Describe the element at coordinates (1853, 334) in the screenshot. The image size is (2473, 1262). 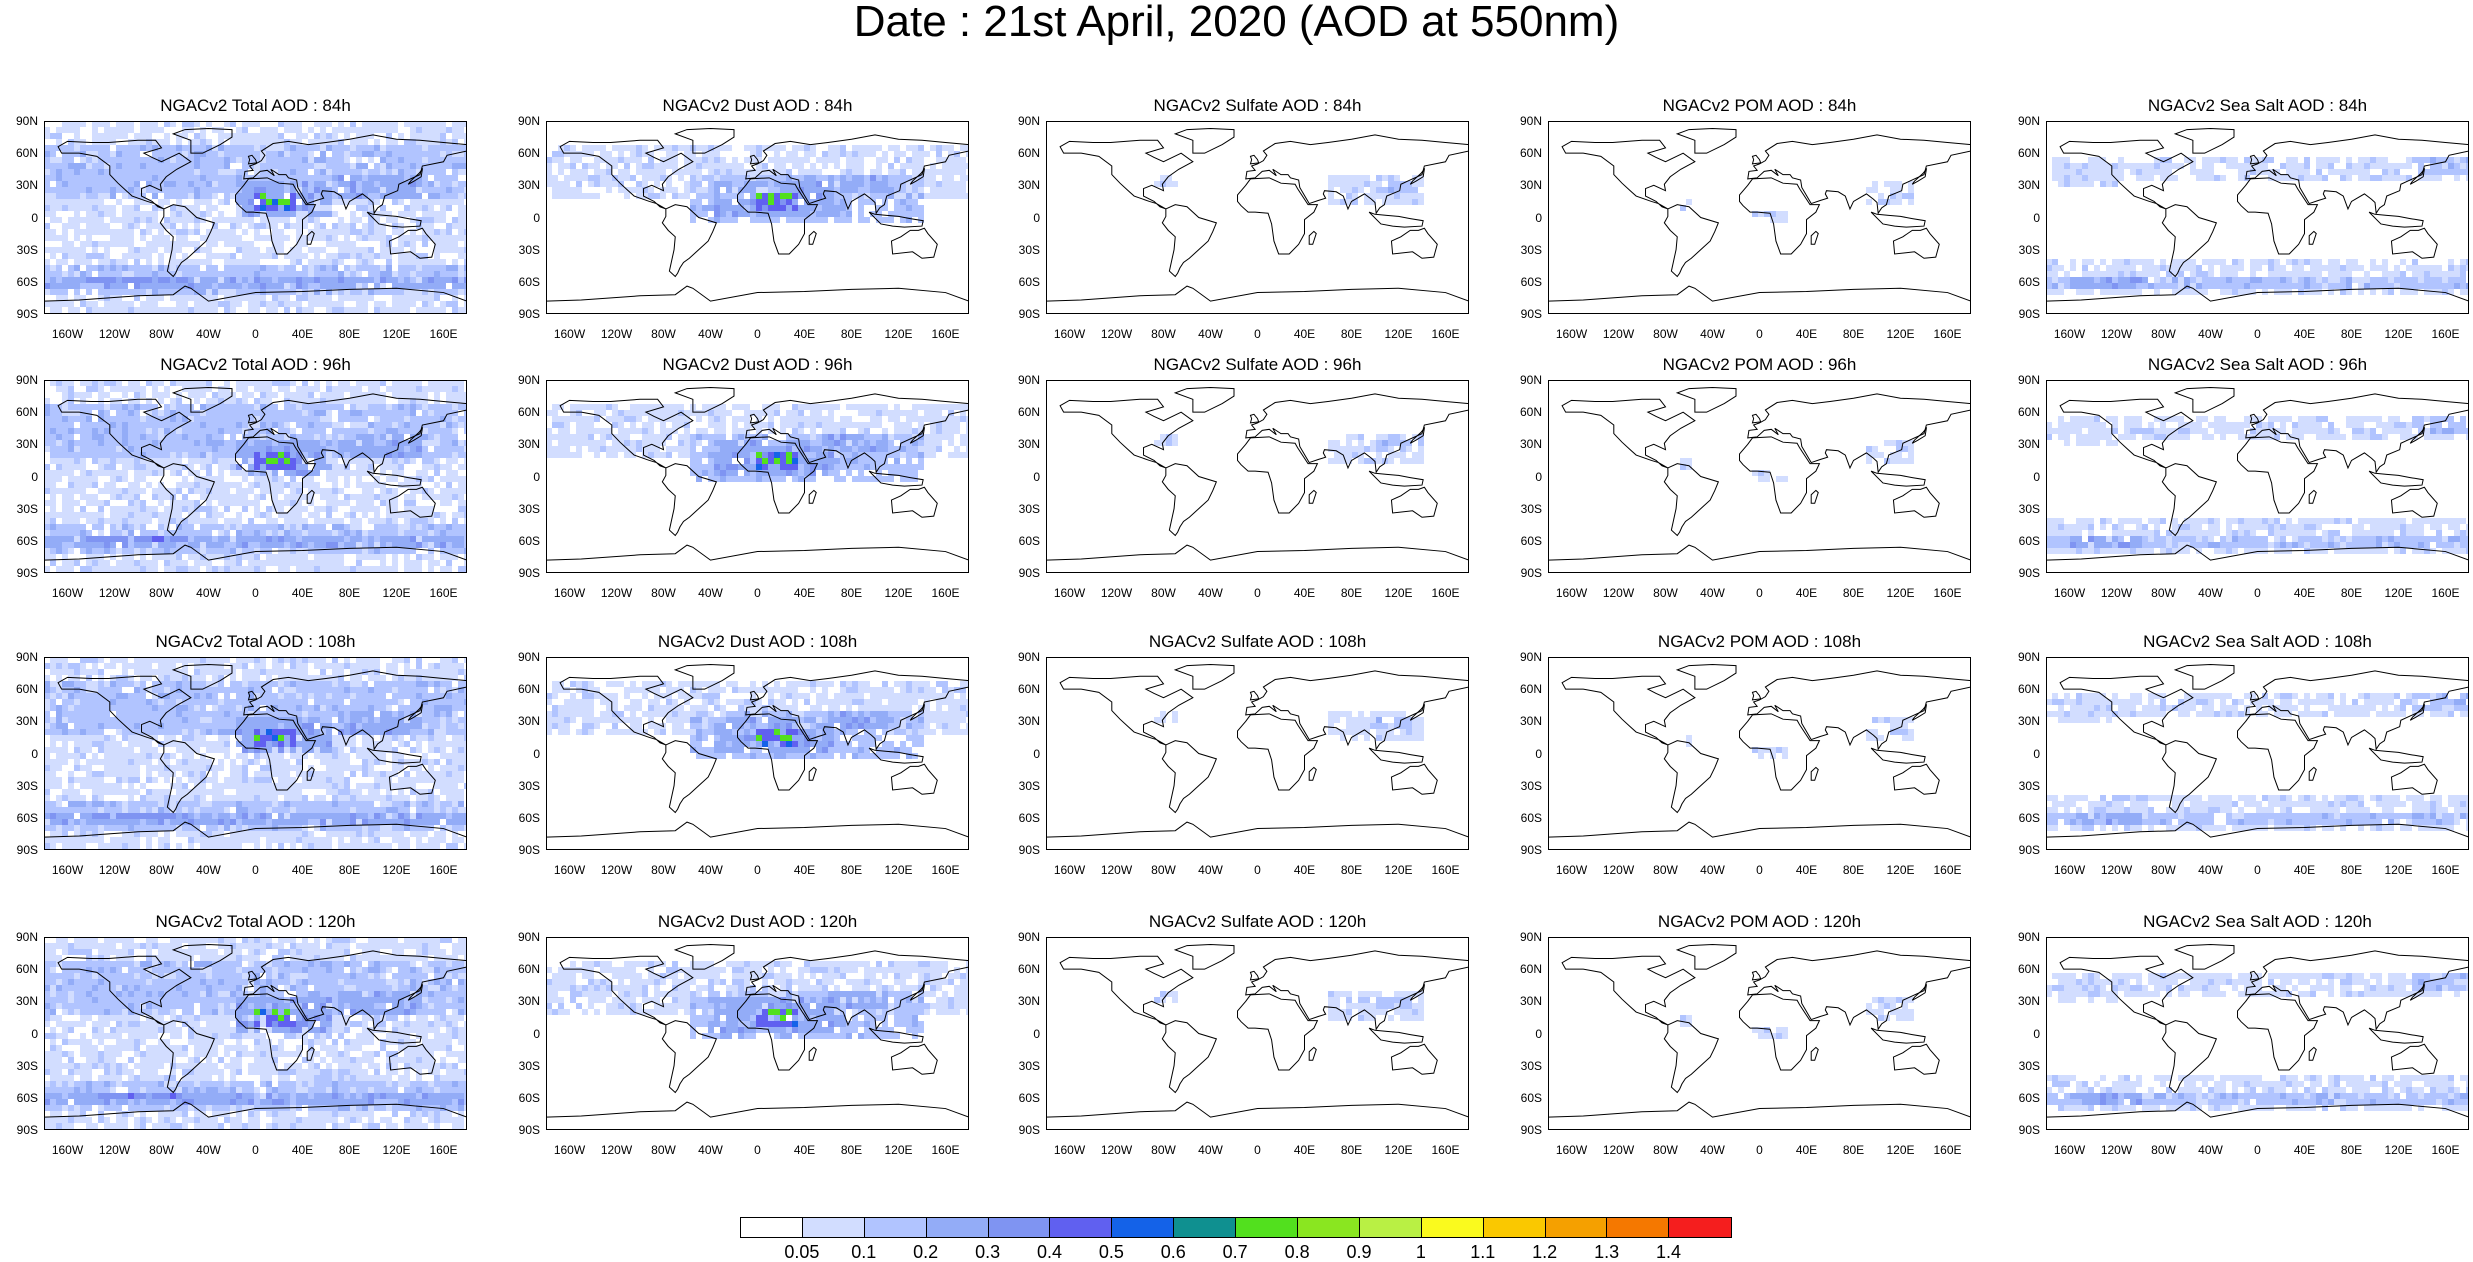
I see `lon-tick-label: 80E` at that location.